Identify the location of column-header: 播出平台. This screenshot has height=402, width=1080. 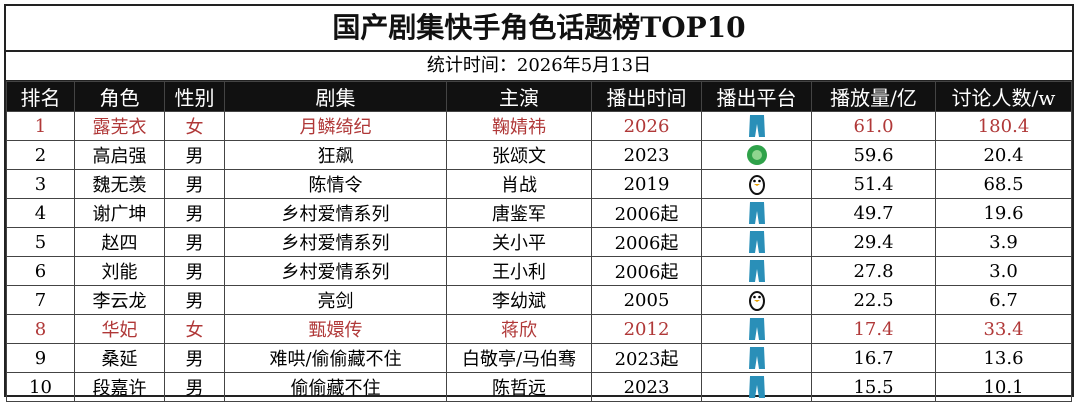
(756, 96).